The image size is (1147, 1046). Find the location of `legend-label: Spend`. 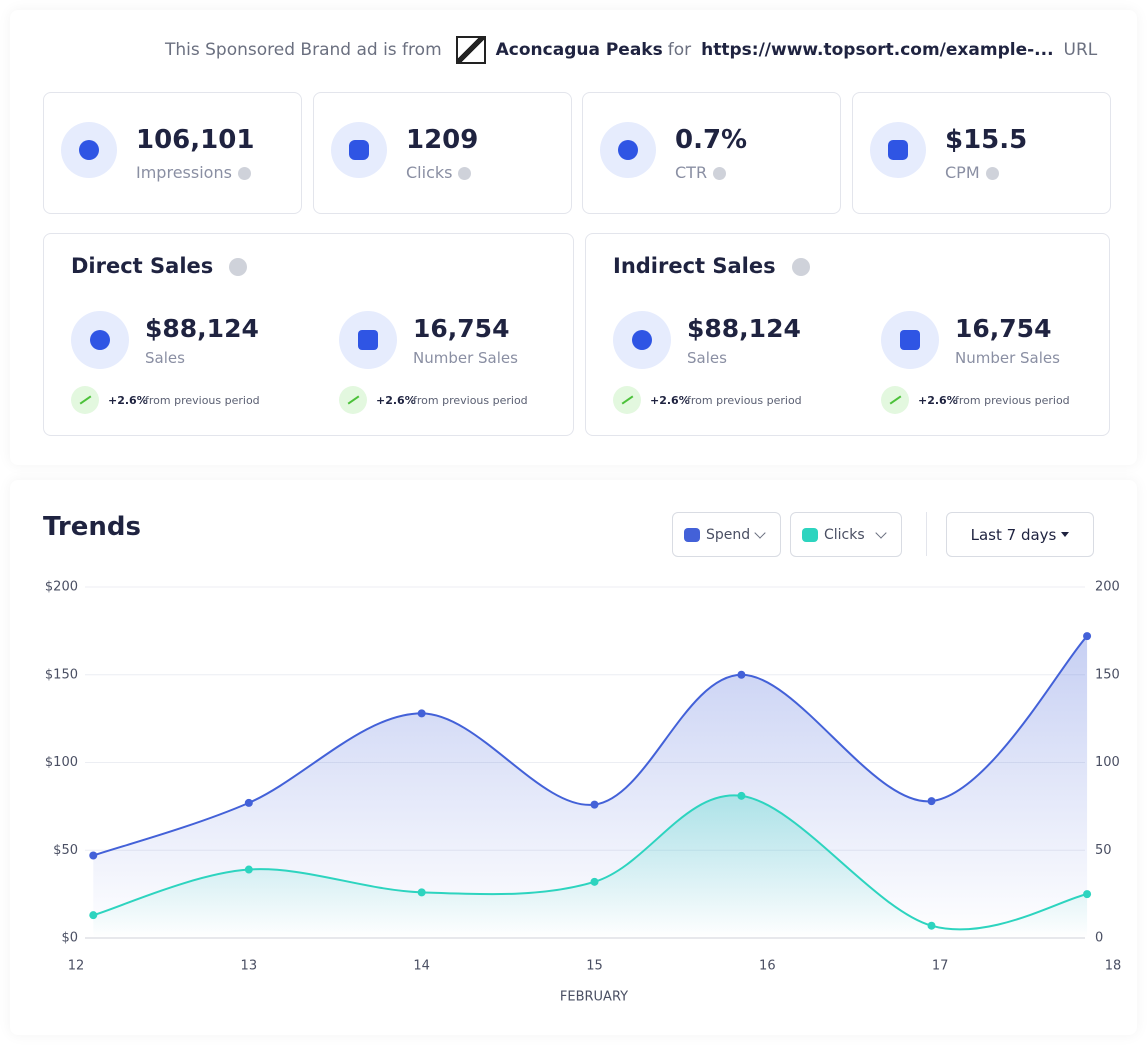

legend-label: Spend is located at coordinates (728, 534).